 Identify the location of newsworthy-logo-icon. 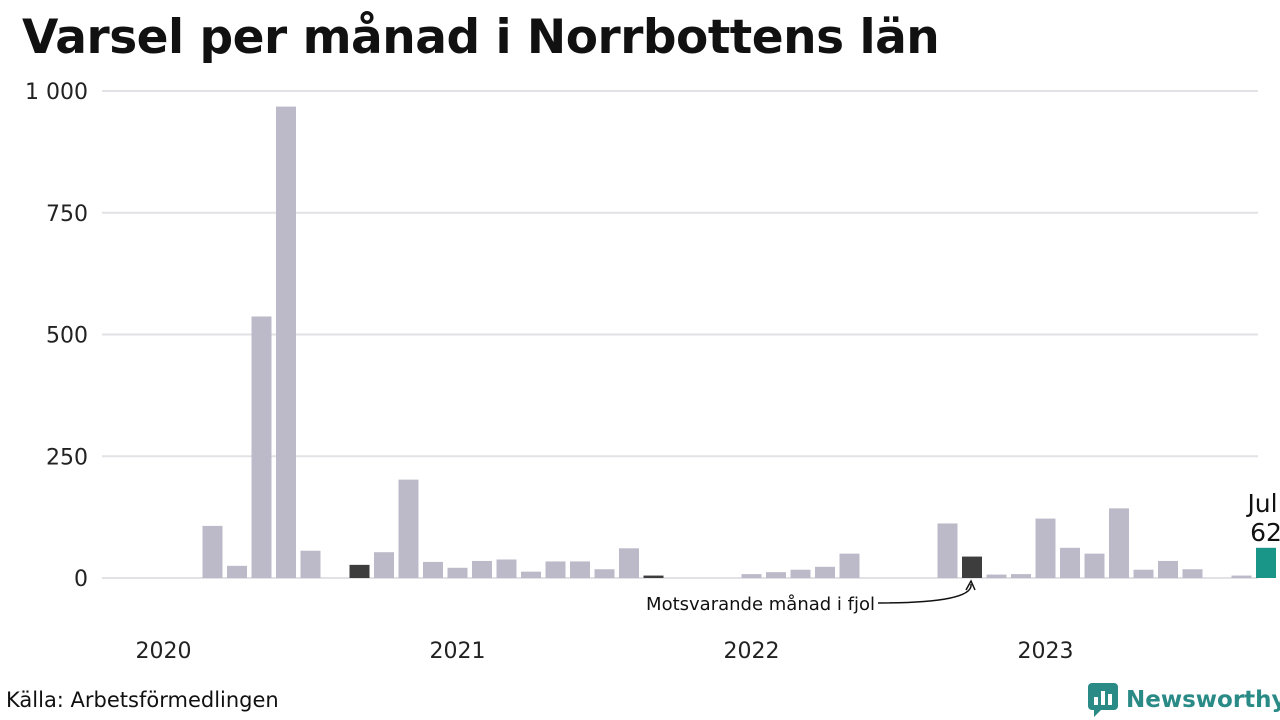
(1103, 700).